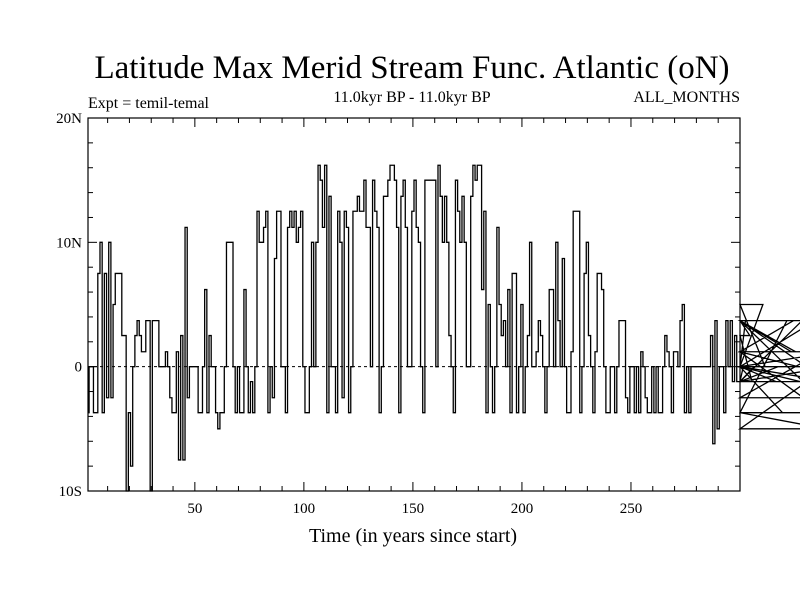 This screenshot has width=800, height=600. Describe the element at coordinates (304, 509) in the screenshot. I see `x-tick-label: 100` at that location.